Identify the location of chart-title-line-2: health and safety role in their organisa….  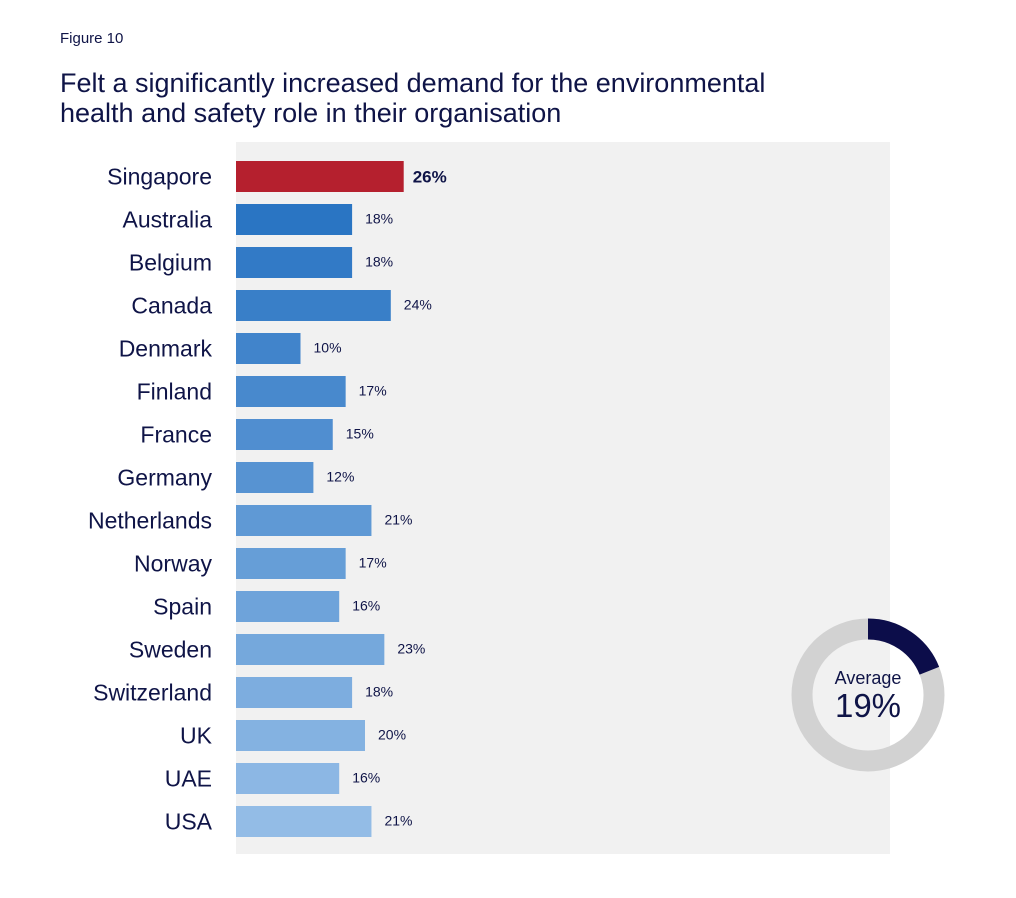
(311, 113).